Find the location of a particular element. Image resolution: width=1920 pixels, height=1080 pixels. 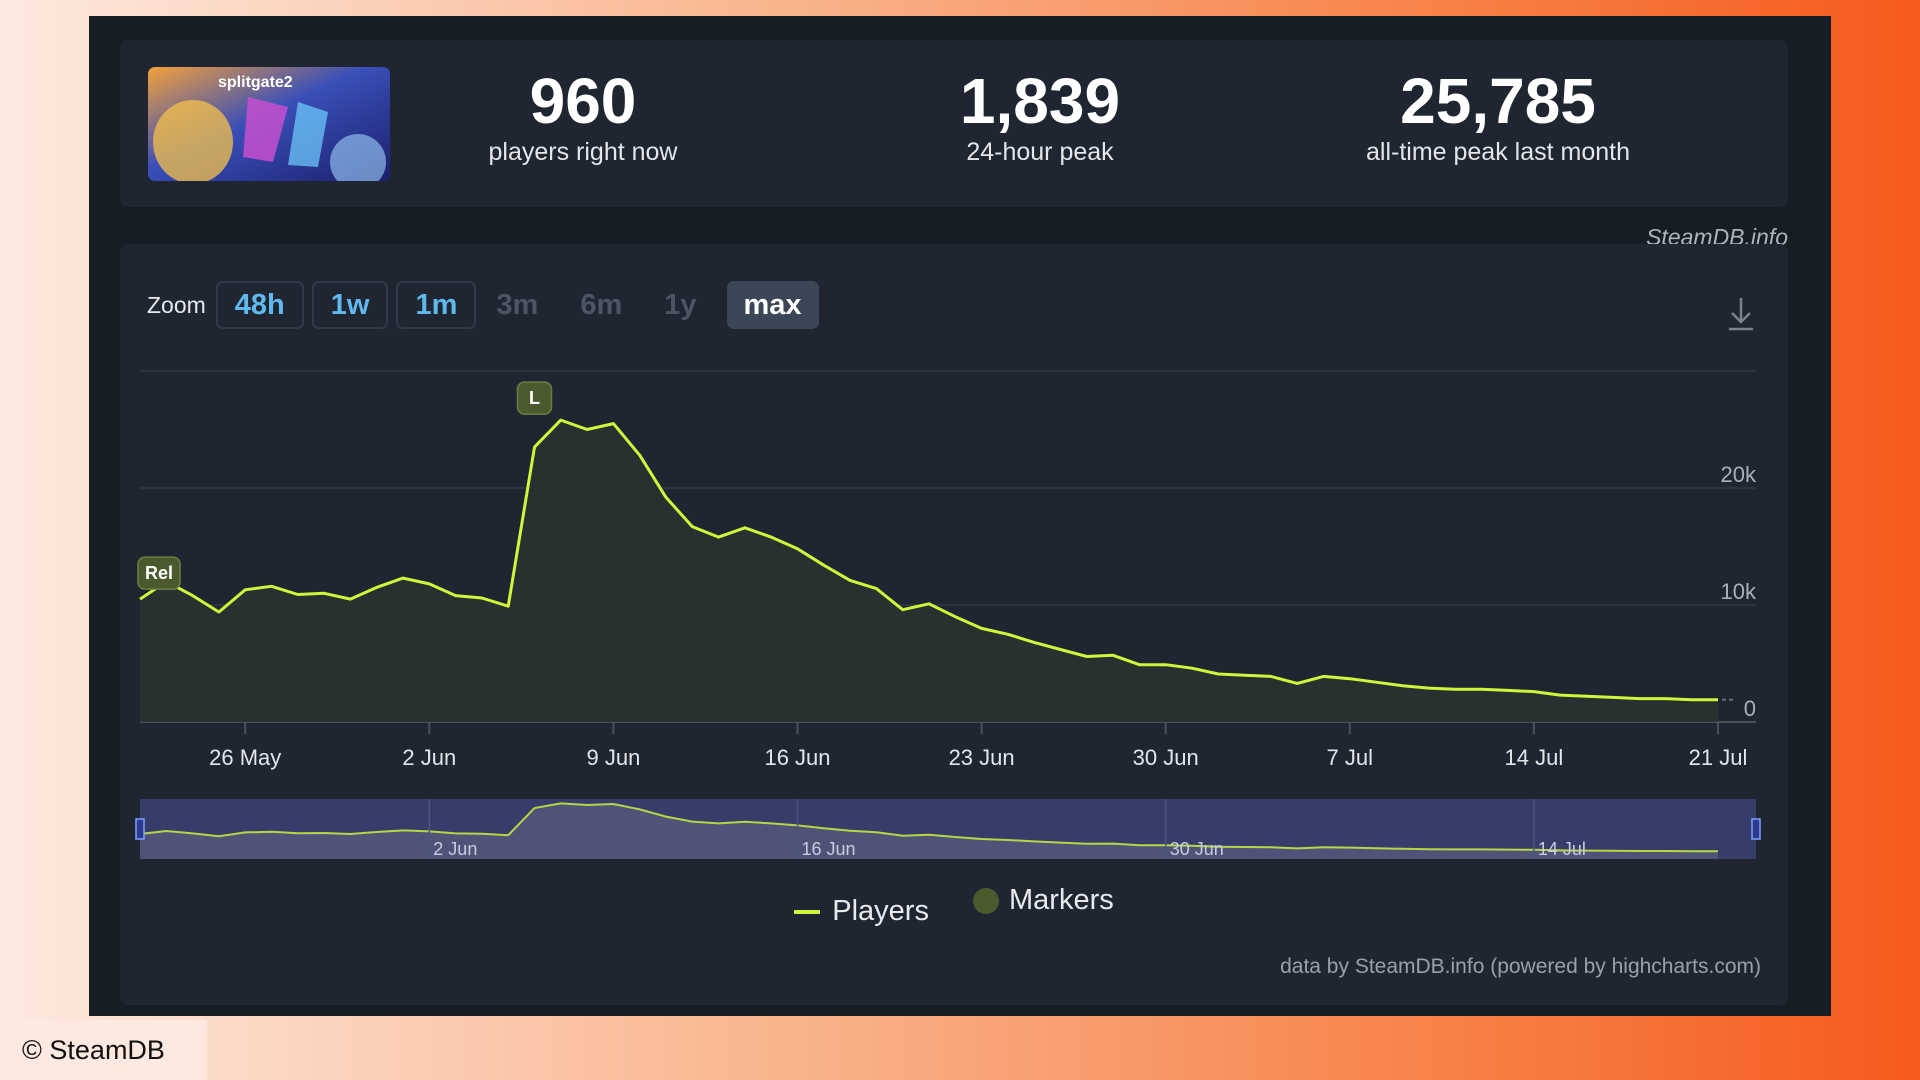

x-tick-label: 14 Jul is located at coordinates (1534, 757).